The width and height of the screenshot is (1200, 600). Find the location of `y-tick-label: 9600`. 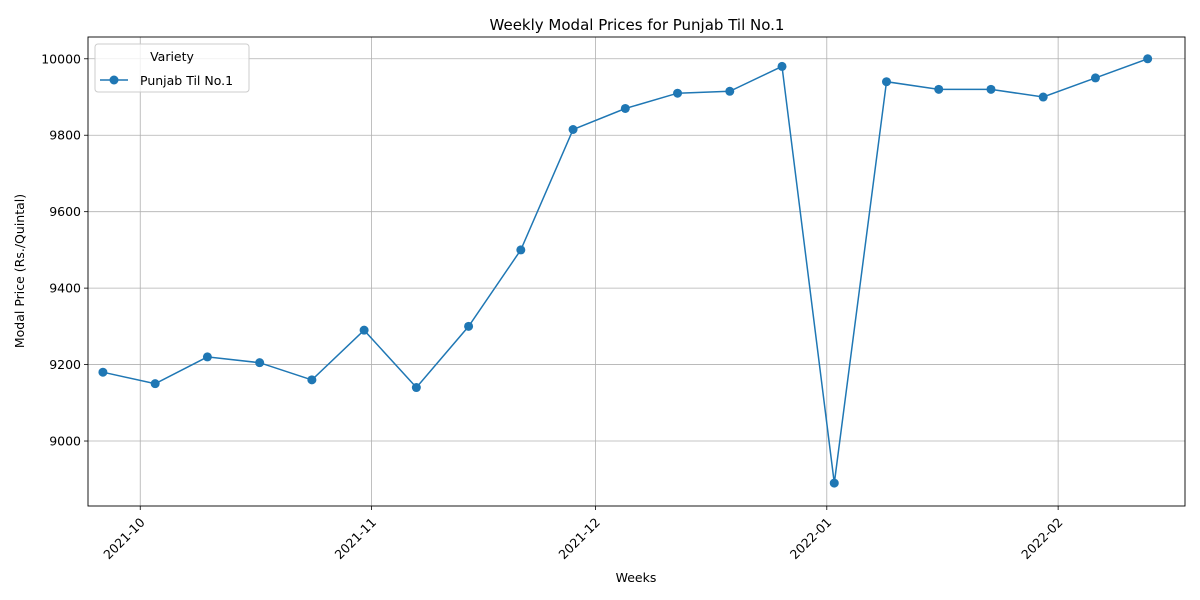

y-tick-label: 9600 is located at coordinates (65, 211).